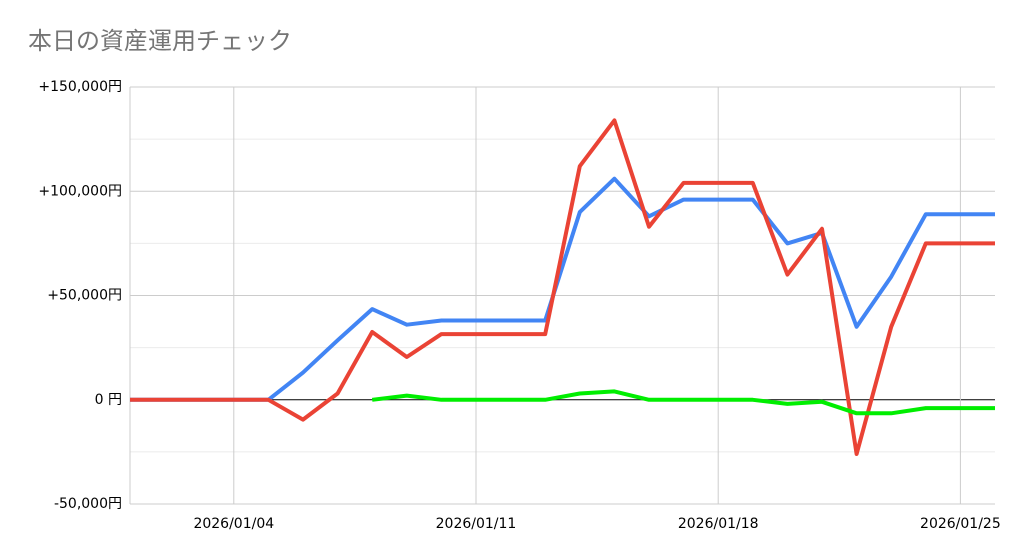  I want to click on y-tick-label: 0 円, so click(108, 400).